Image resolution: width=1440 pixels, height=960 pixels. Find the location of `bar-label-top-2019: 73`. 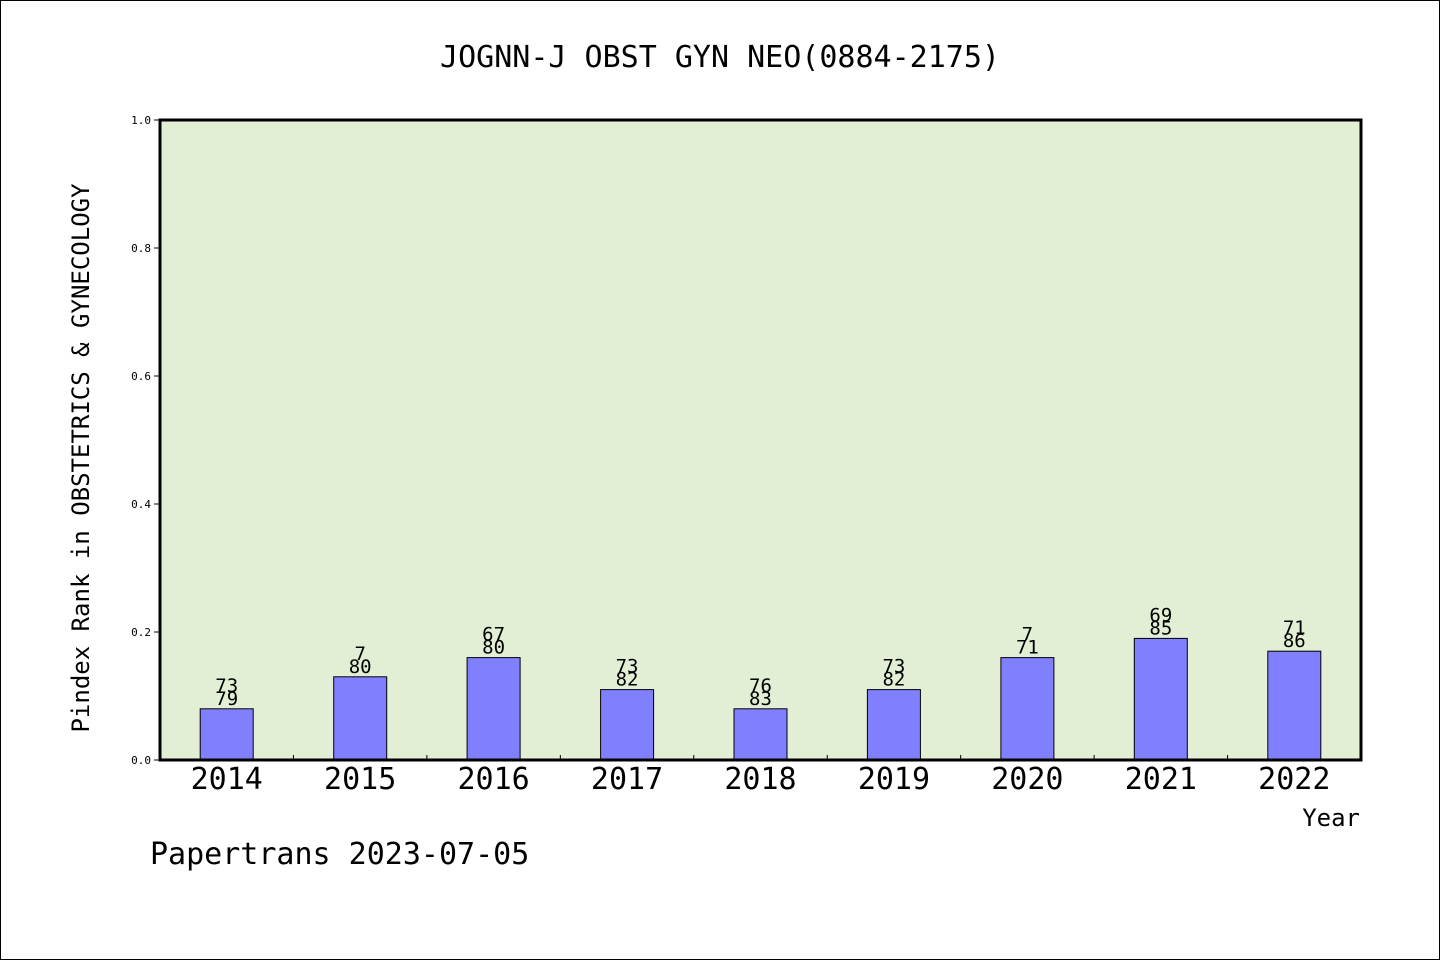

bar-label-top-2019: 73 is located at coordinates (893, 667).